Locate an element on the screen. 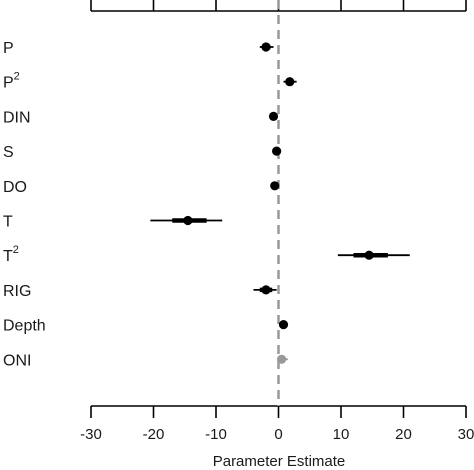 The height and width of the screenshot is (470, 474). row-label: DO is located at coordinates (15, 187).